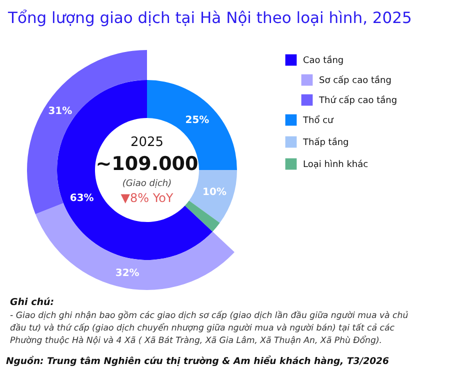 This screenshot has height=369, width=475. What do you see at coordinates (355, 80) in the screenshot?
I see `legend-label: Sơ cấp cao tầng` at bounding box center [355, 80].